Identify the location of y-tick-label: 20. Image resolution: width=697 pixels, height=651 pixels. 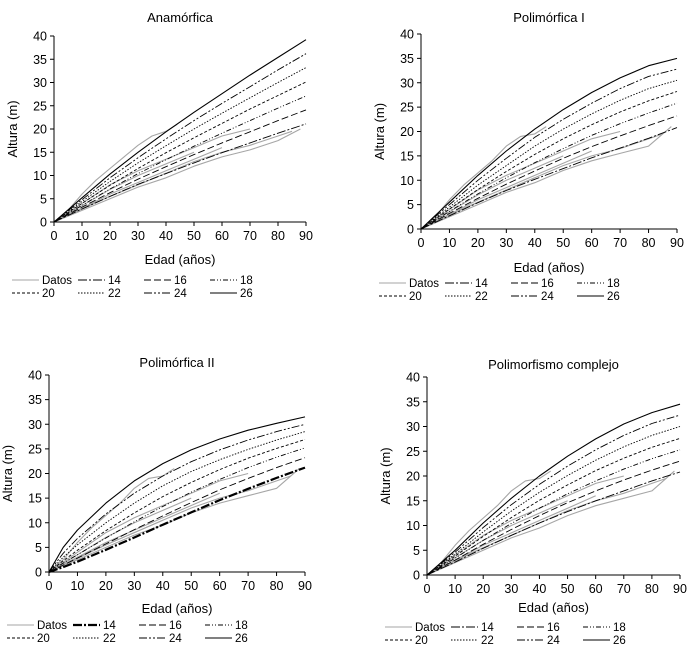
(413, 477).